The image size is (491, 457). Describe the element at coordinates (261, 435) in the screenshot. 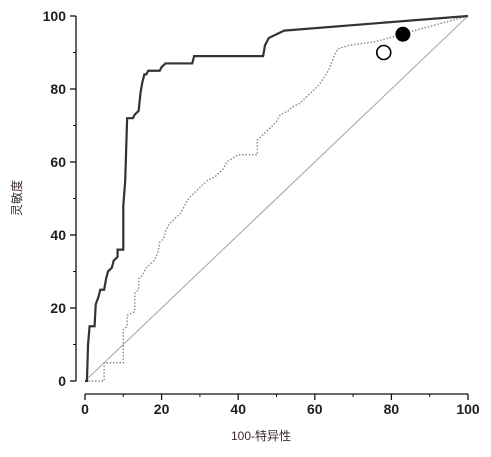

I see `x-axis-title: 100-特异性` at that location.